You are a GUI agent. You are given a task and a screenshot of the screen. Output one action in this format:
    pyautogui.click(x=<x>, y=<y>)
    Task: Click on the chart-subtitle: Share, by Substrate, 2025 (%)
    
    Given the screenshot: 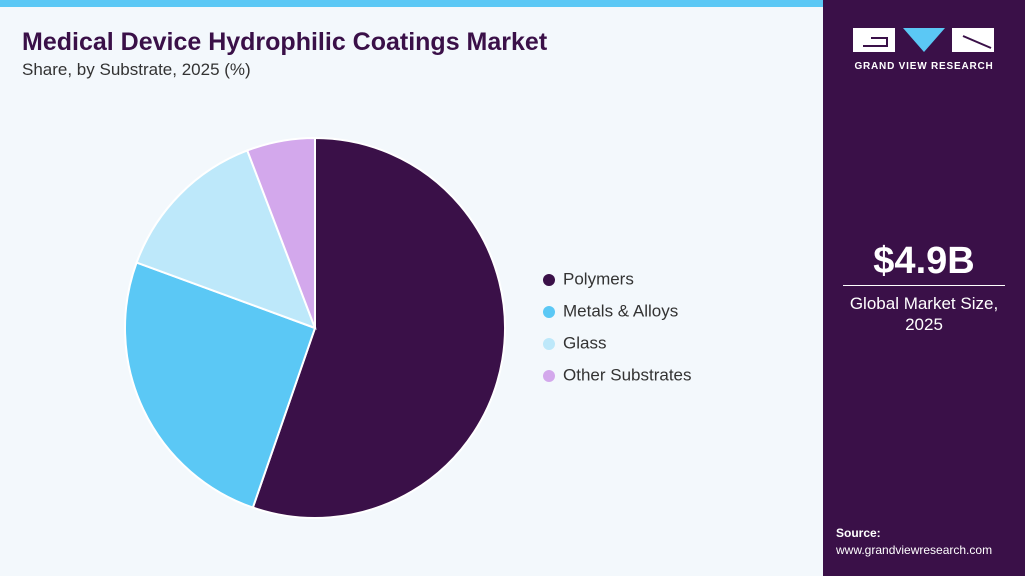 What is the action you would take?
    pyautogui.click(x=136, y=69)
    